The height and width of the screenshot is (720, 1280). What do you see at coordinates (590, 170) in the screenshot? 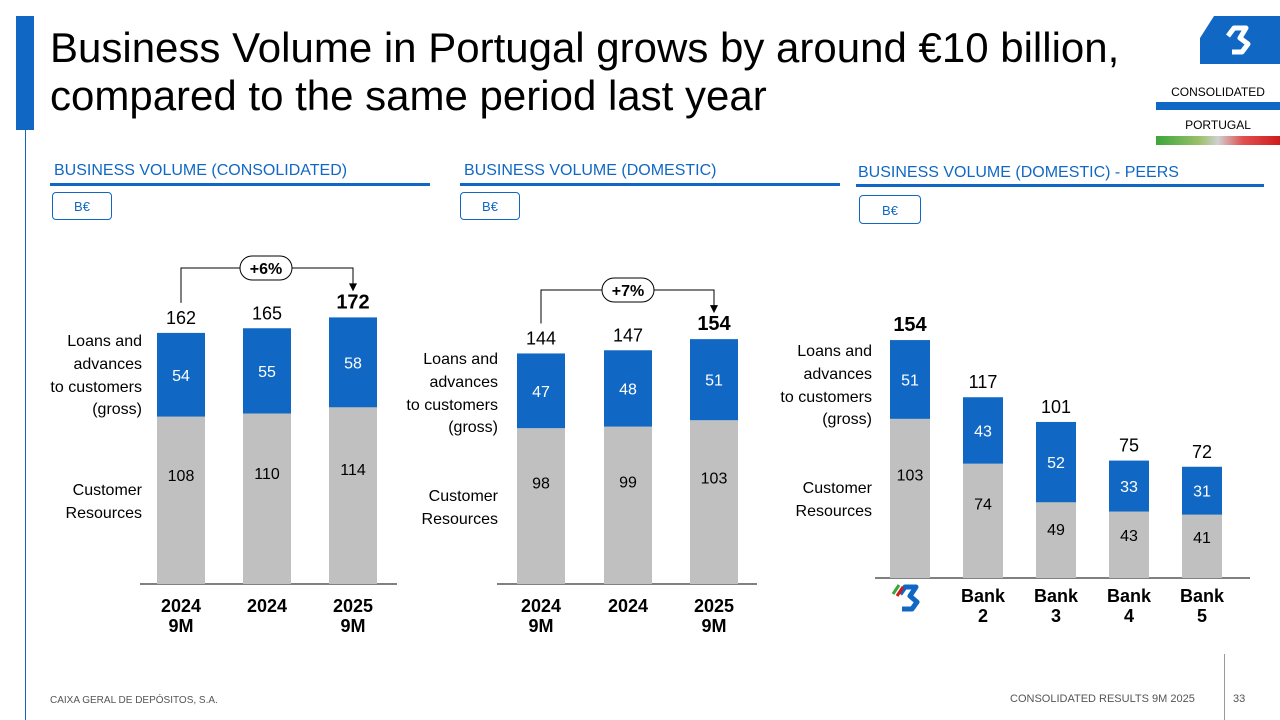
I see `section-title-domestic: BUSINESS VOLUME (DOMESTIC)` at bounding box center [590, 170].